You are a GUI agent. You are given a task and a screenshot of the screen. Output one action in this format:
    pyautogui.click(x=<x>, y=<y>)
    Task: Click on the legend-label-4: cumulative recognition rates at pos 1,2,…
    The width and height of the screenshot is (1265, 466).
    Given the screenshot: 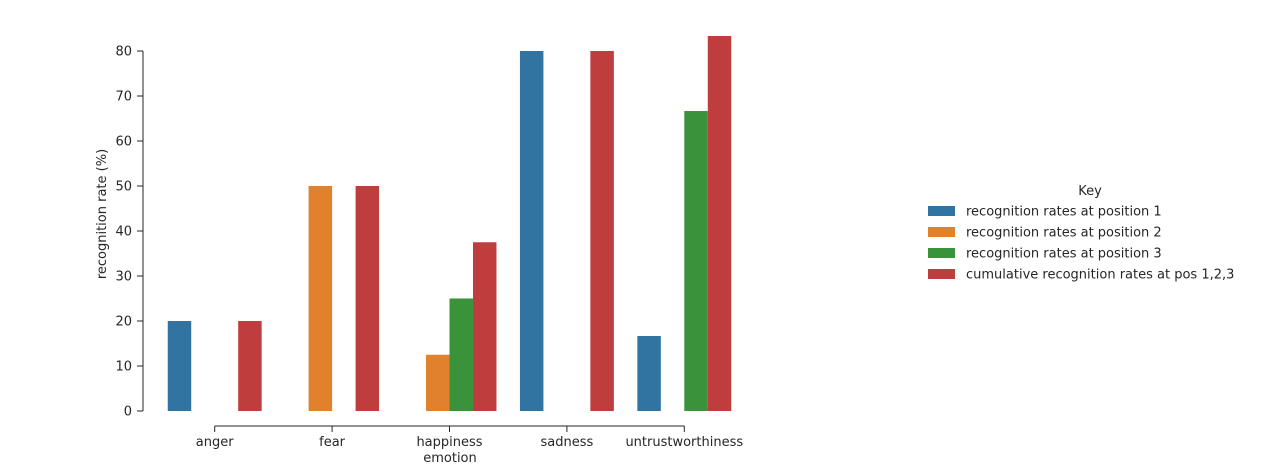 What is the action you would take?
    pyautogui.click(x=1100, y=275)
    